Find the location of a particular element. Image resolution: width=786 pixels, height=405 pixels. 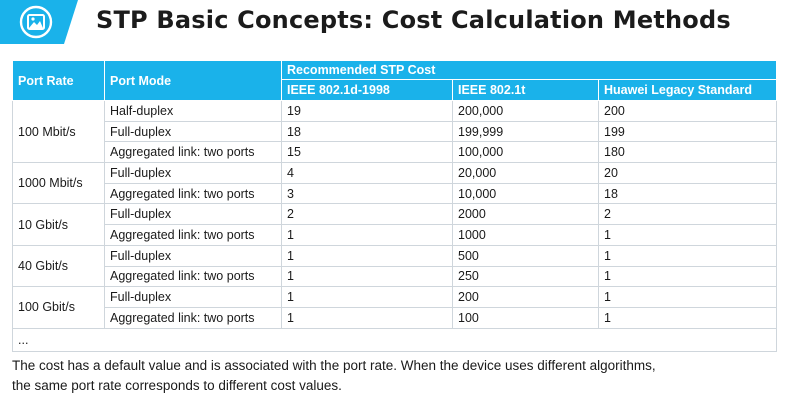

ieee-8021t-cost-cell: 2000 is located at coordinates (525, 214).